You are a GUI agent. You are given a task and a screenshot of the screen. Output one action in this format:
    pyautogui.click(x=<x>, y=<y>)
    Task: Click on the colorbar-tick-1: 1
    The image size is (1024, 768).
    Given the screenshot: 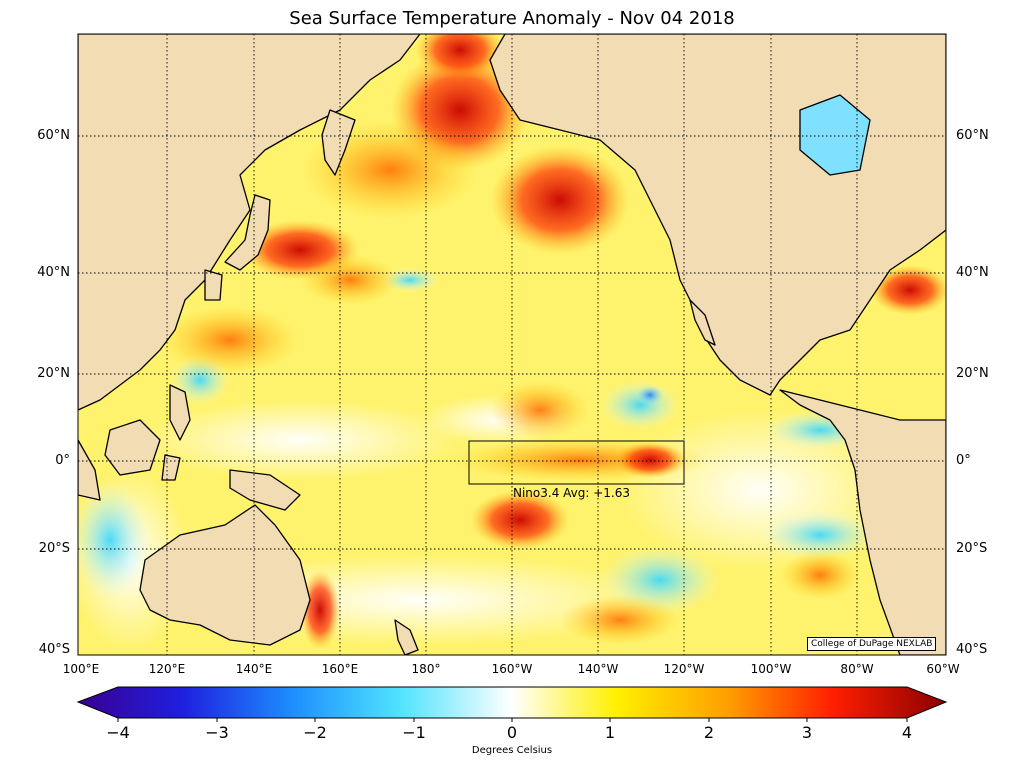 What is the action you would take?
    pyautogui.click(x=610, y=732)
    